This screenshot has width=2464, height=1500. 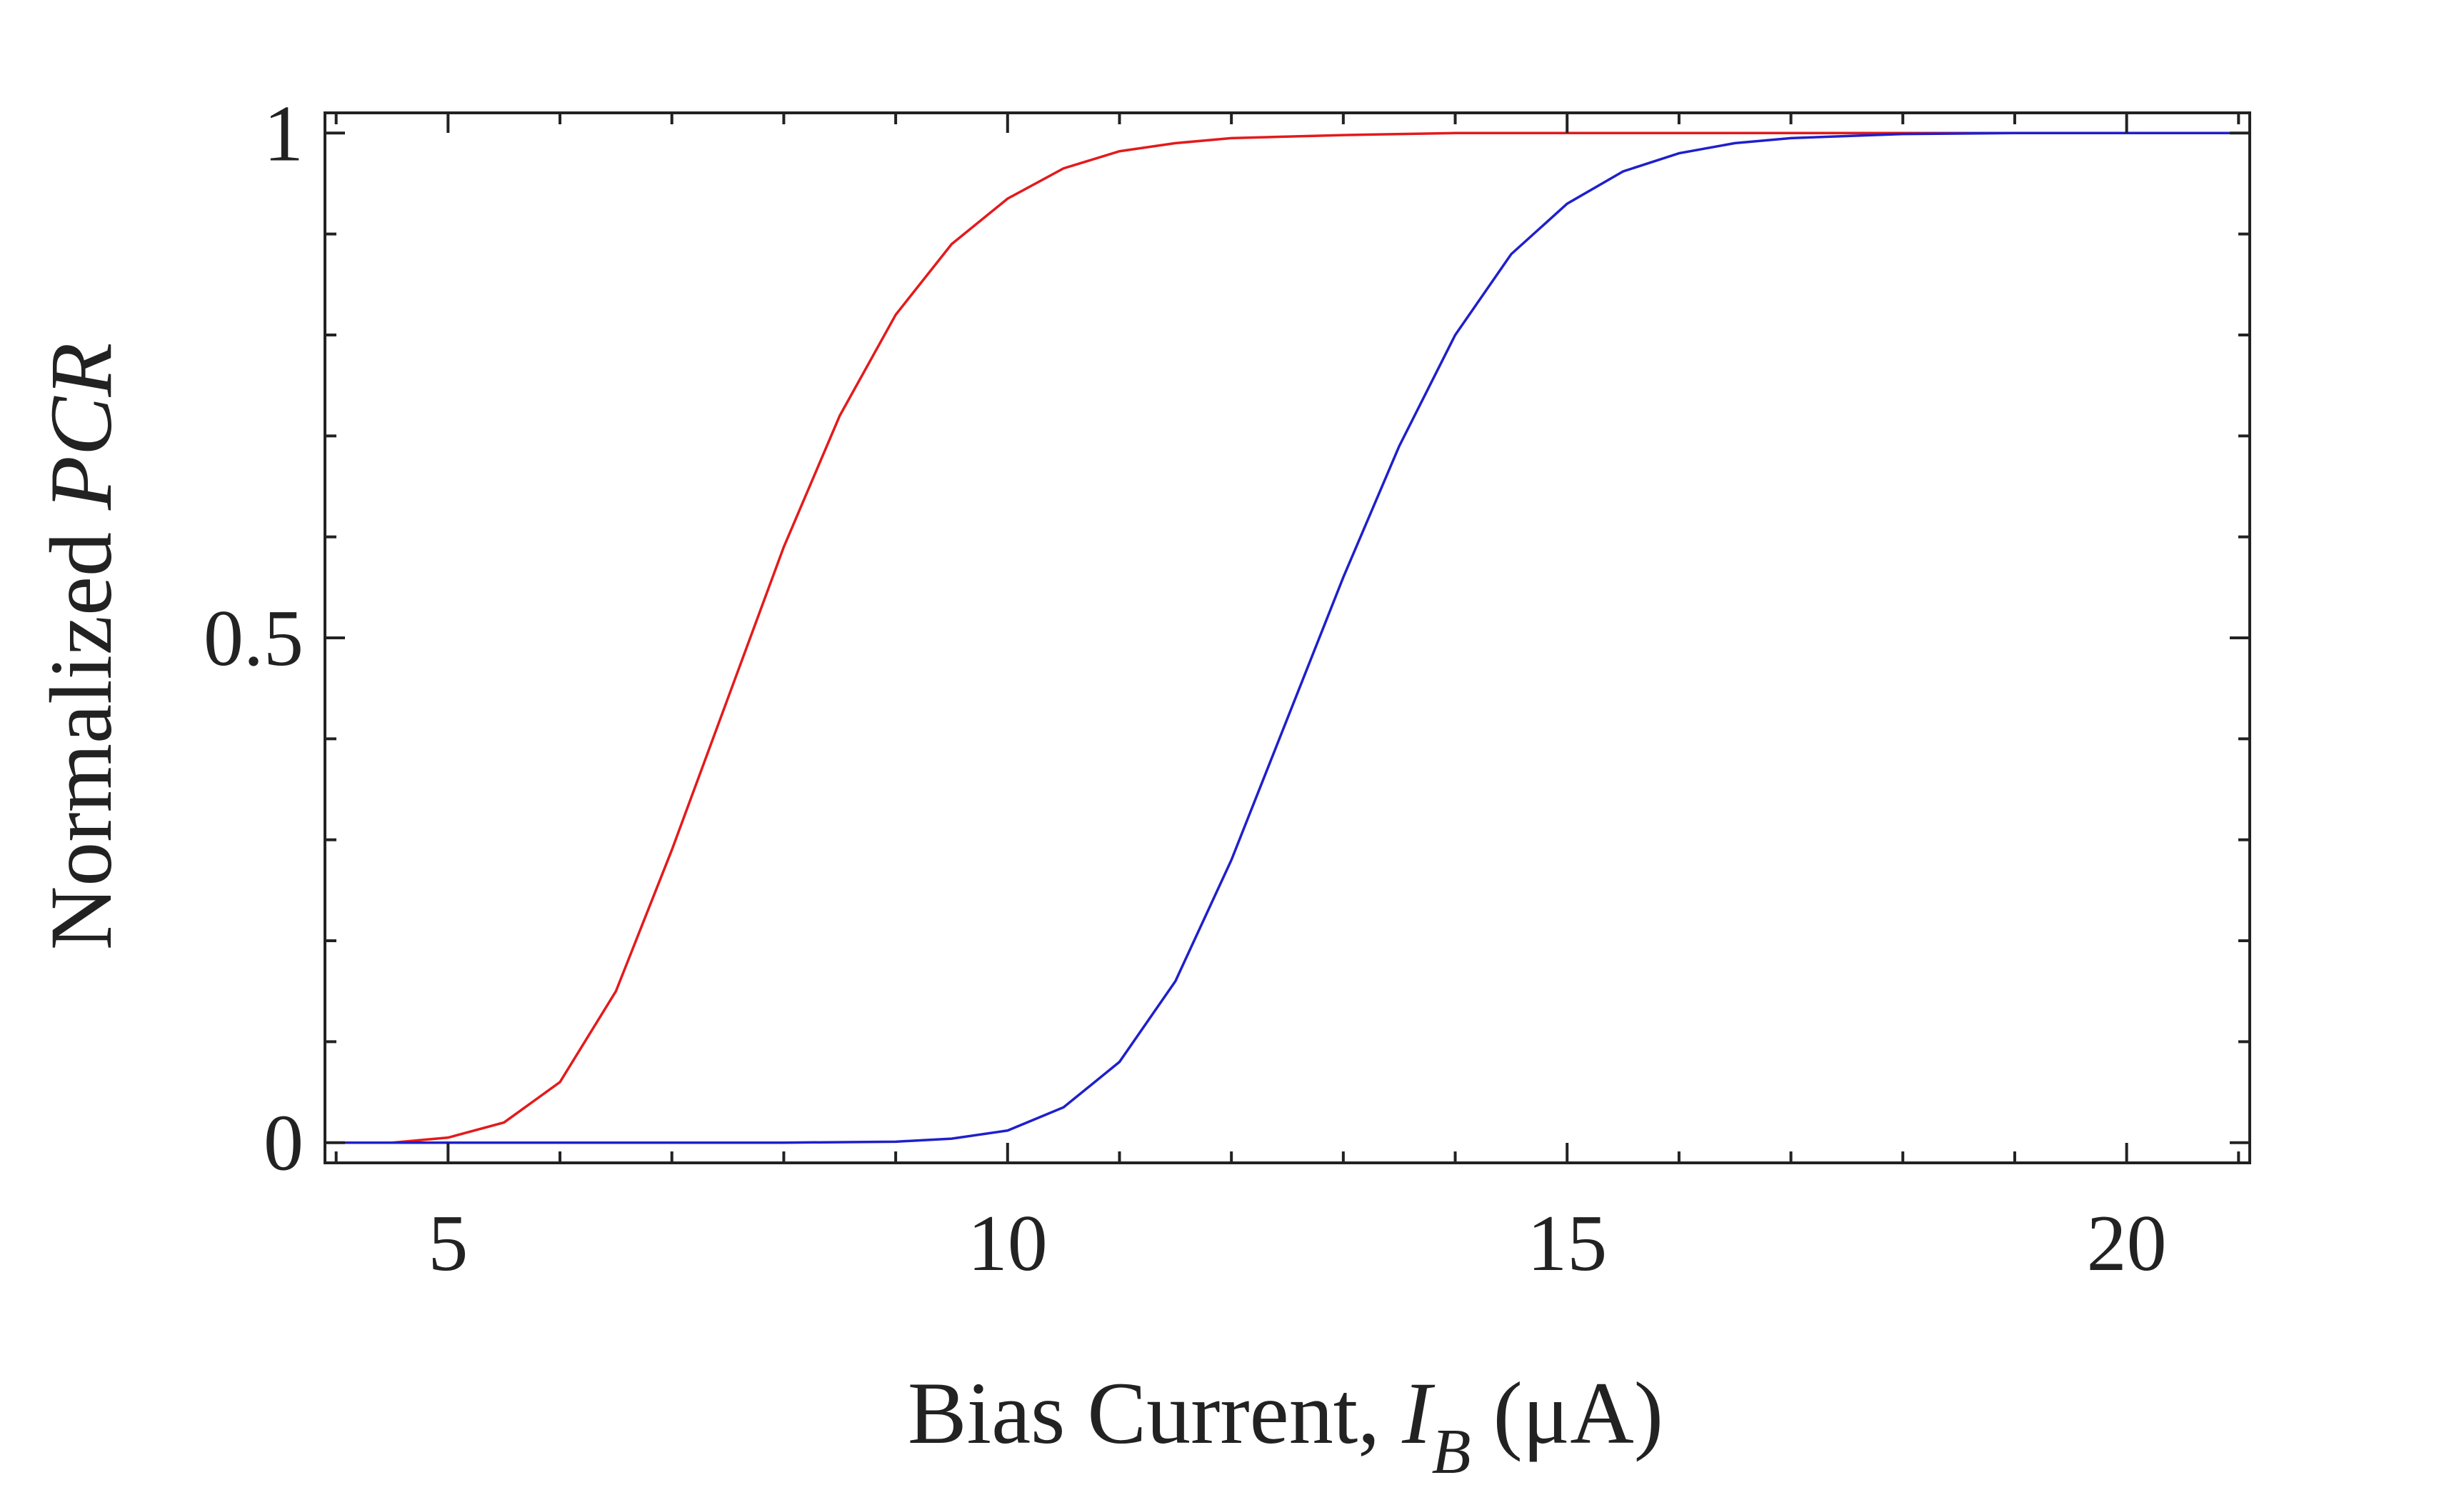 I want to click on y-axis-label-variable: PCR, so click(x=81, y=427).